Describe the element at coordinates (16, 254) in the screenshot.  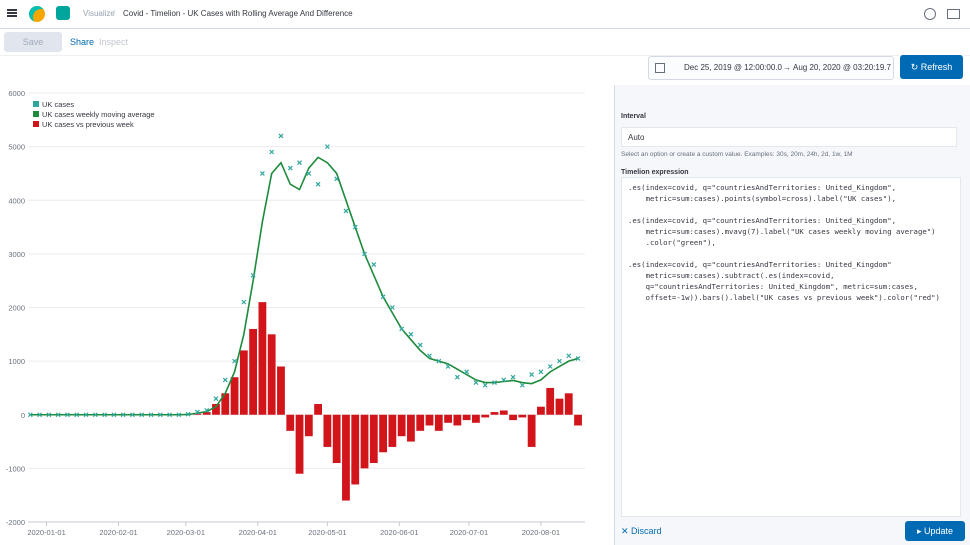
I see `y-tick-label: 3000` at that location.